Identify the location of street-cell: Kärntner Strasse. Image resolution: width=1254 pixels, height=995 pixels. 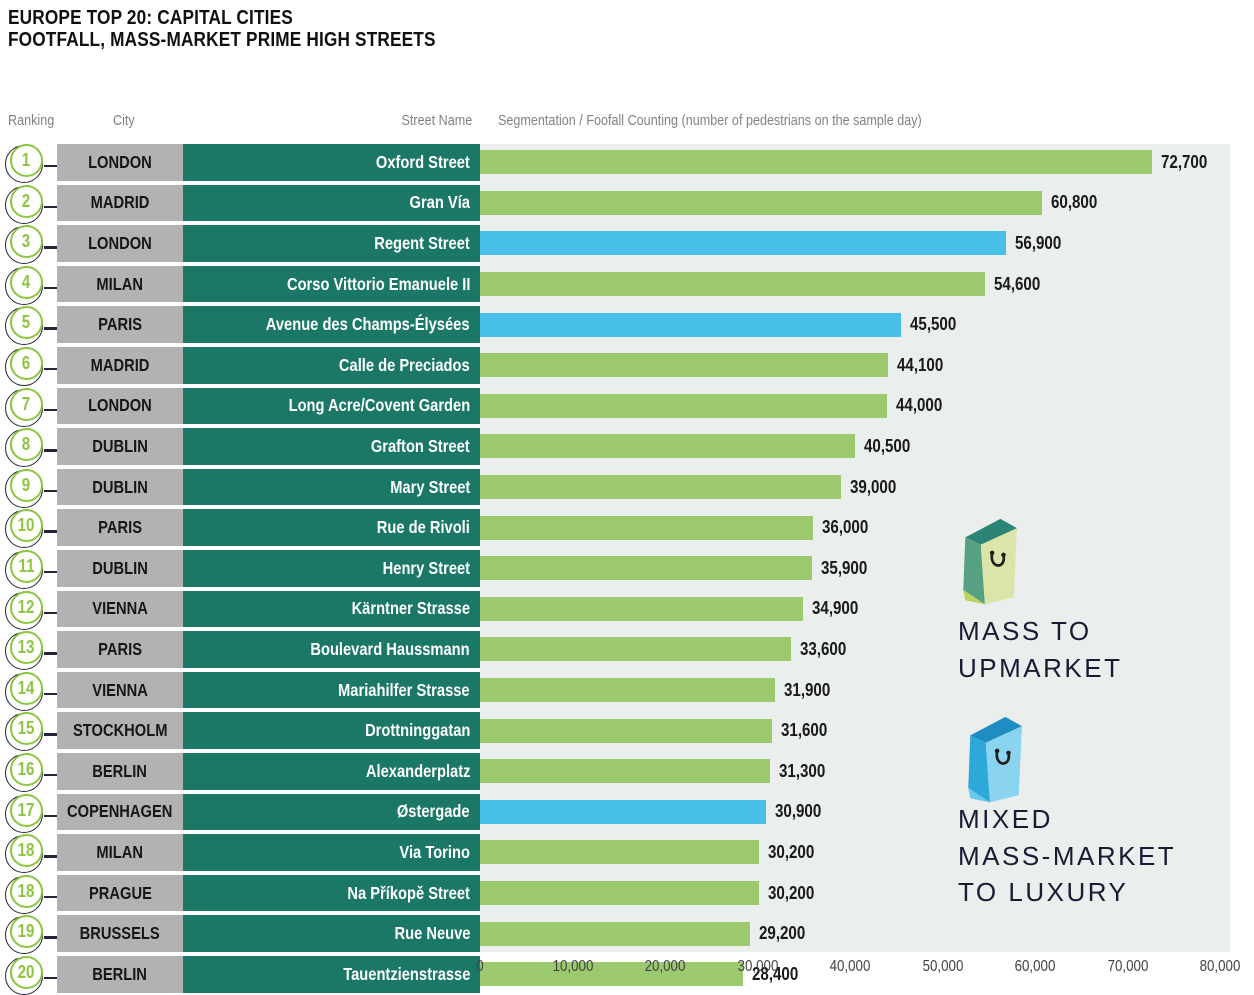
(331, 609).